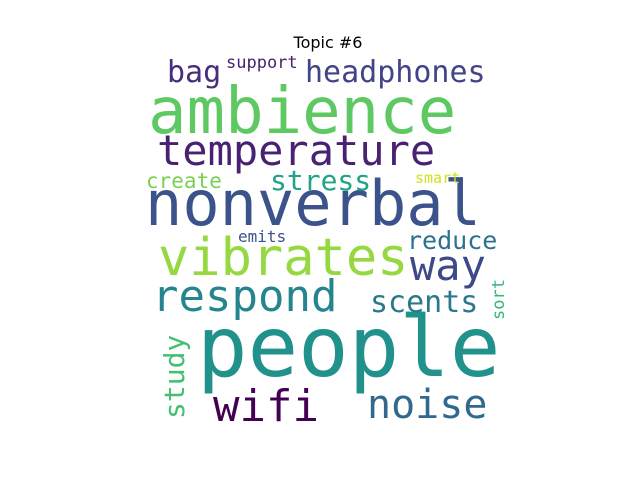  Describe the element at coordinates (262, 236) in the screenshot. I see `word-emits: emits` at that location.